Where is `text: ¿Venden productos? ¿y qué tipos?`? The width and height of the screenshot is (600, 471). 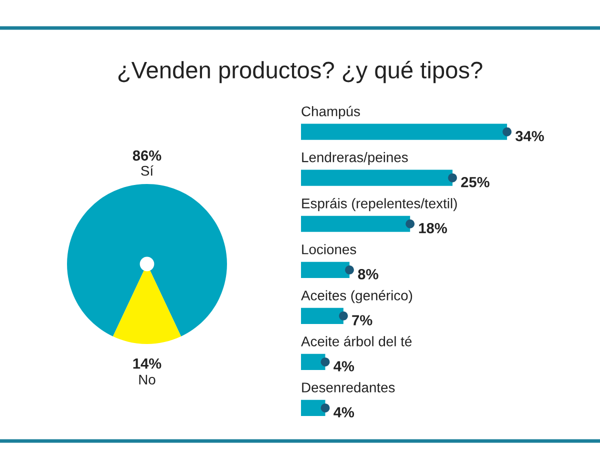
text: ¿Venden productos? ¿y qué tipos? is located at coordinates (300, 72).